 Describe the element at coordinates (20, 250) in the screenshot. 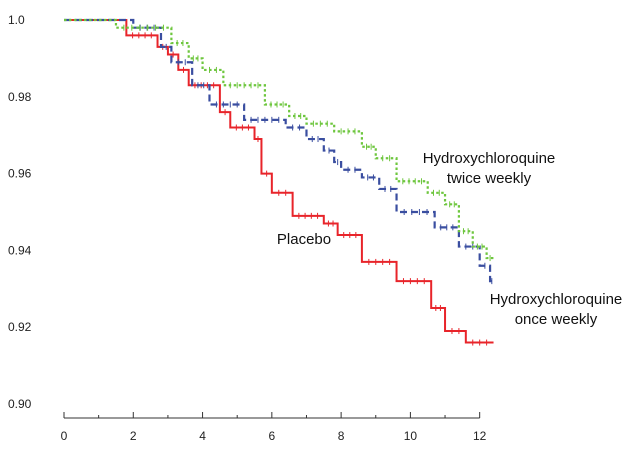

I see `y-tick-label: 0.94` at that location.